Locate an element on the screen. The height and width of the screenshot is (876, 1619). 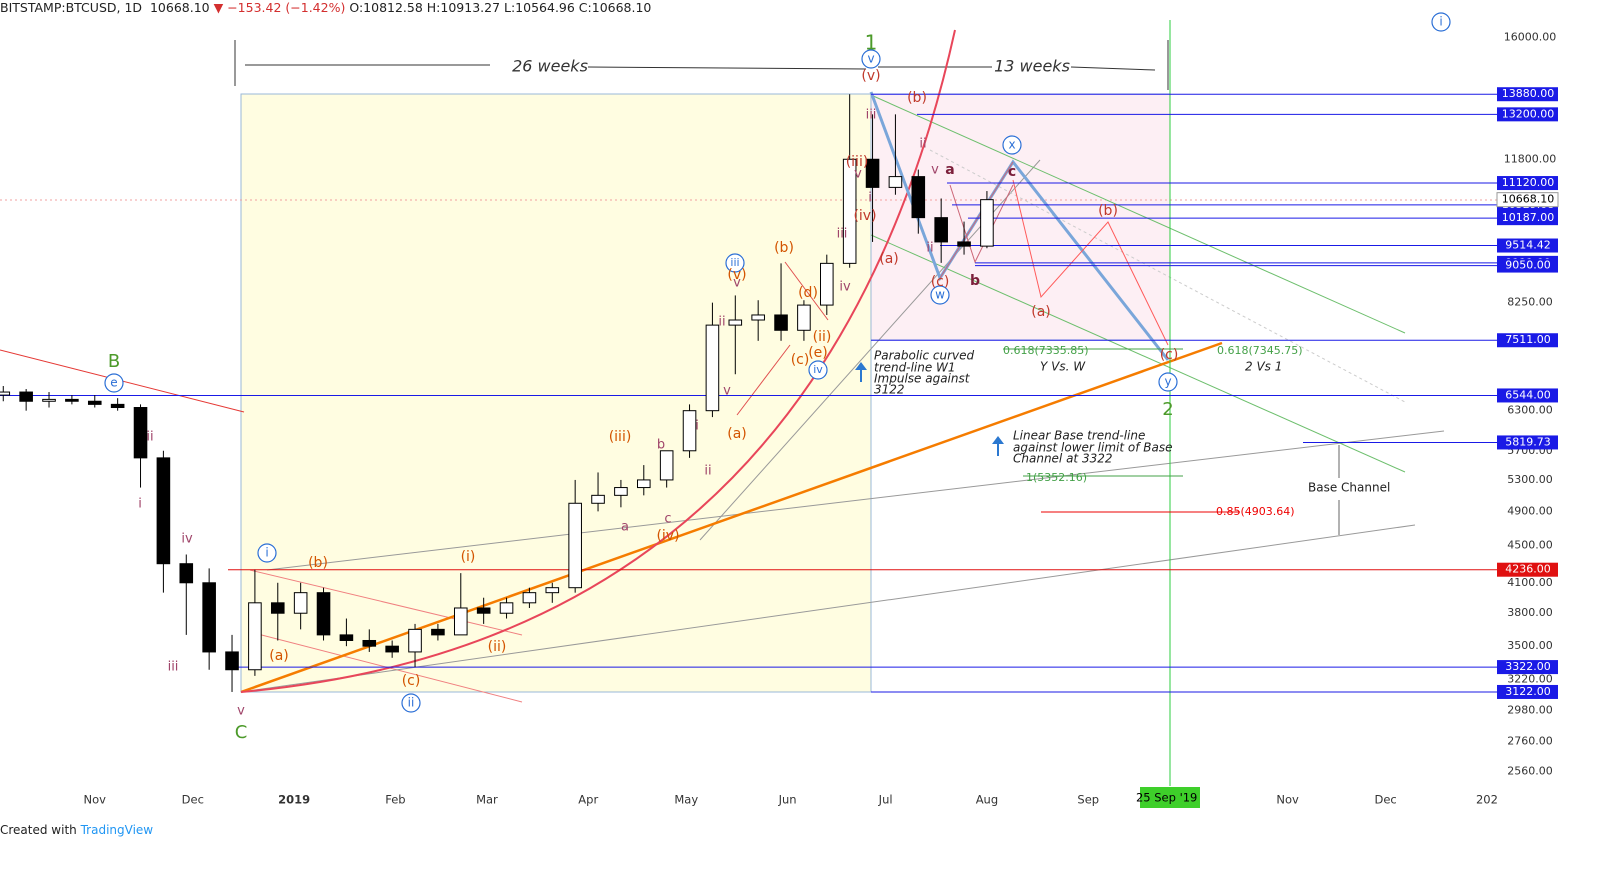
y-tick-label: 16000.00 is located at coordinates (1530, 36).